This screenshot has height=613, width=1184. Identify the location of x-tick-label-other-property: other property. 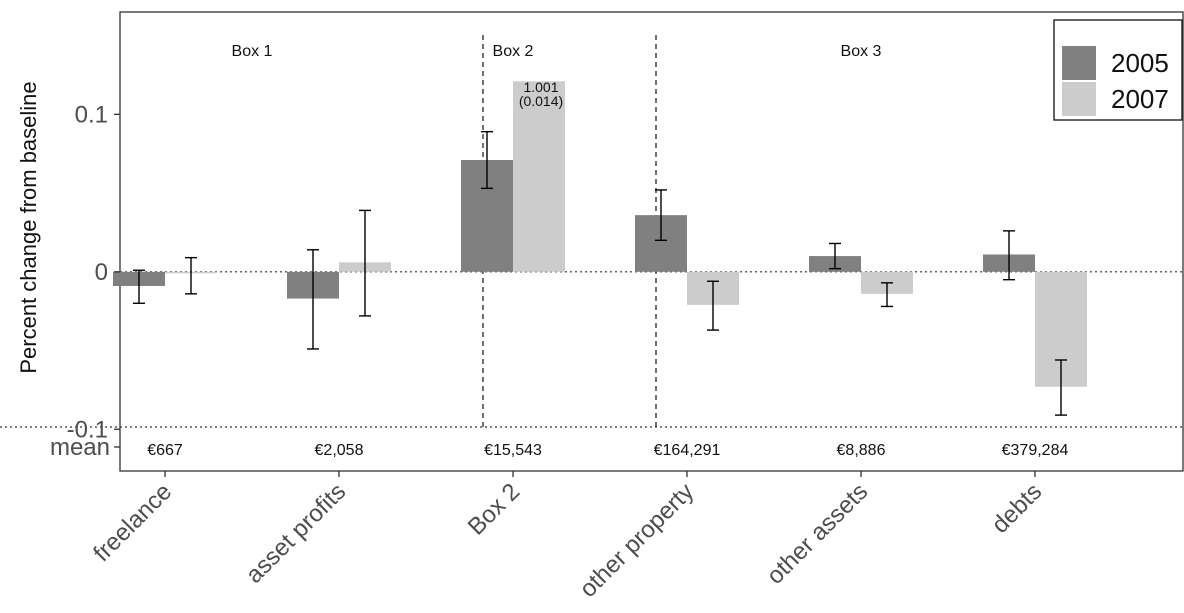
(636, 540).